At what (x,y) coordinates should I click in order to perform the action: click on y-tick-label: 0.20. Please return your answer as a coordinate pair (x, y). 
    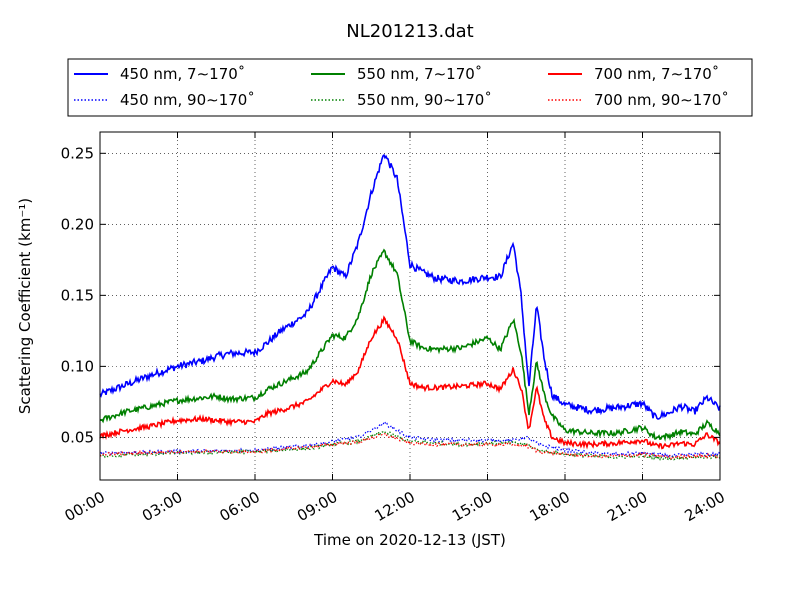
    Looking at the image, I should click on (77, 224).